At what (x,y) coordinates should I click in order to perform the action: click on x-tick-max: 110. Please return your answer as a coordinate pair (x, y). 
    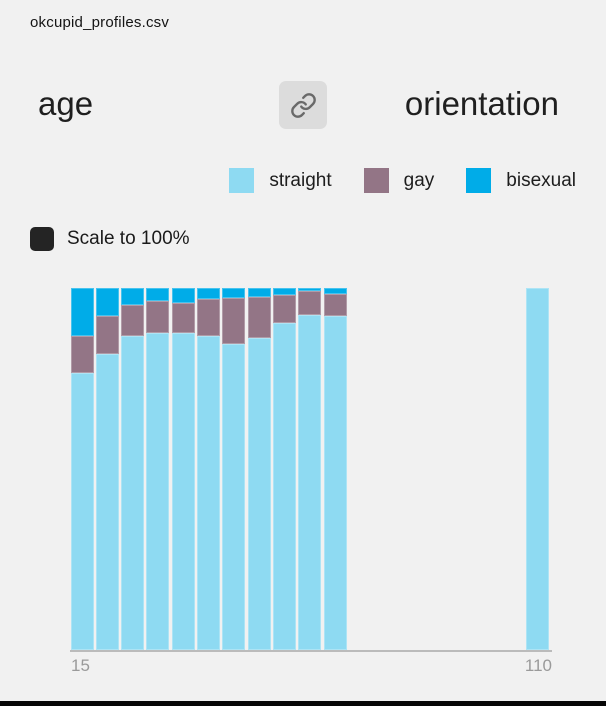
    Looking at the image, I should click on (538, 665).